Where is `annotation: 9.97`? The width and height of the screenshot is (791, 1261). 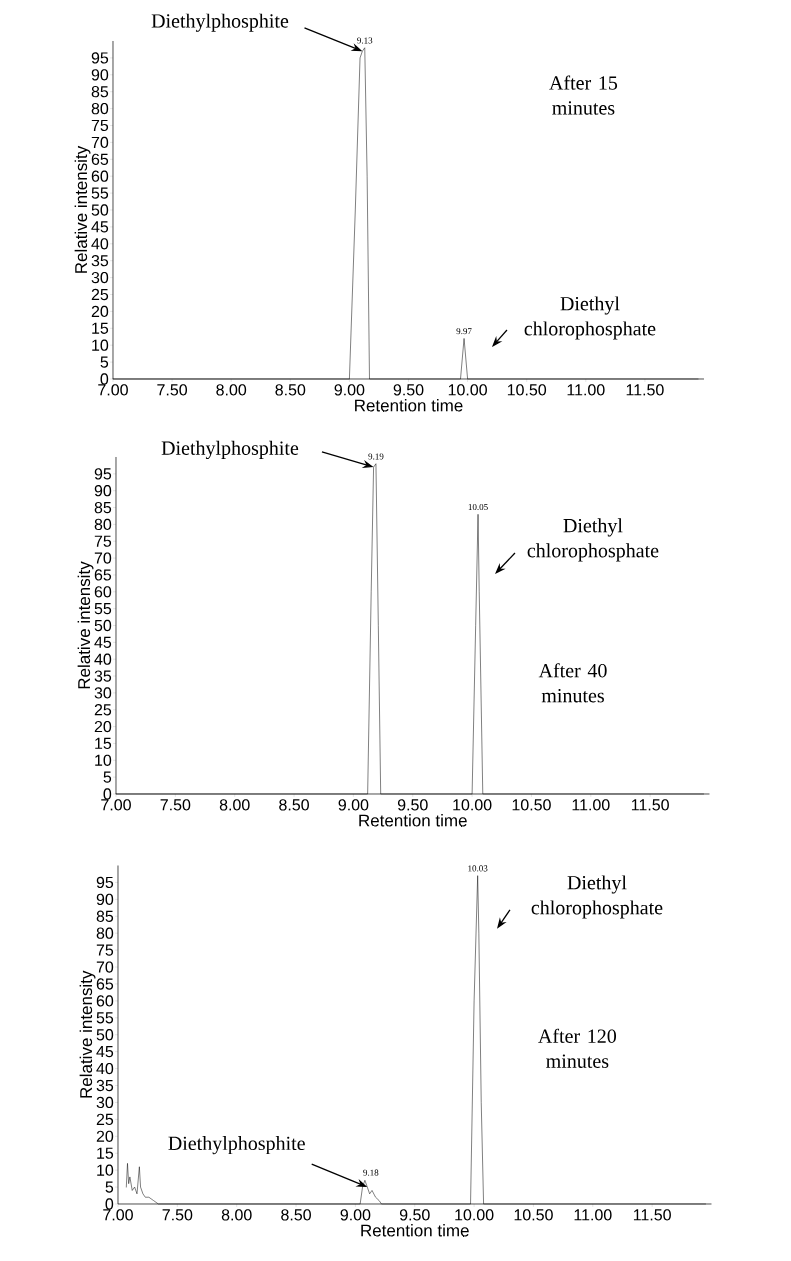 annotation: 9.97 is located at coordinates (464, 331).